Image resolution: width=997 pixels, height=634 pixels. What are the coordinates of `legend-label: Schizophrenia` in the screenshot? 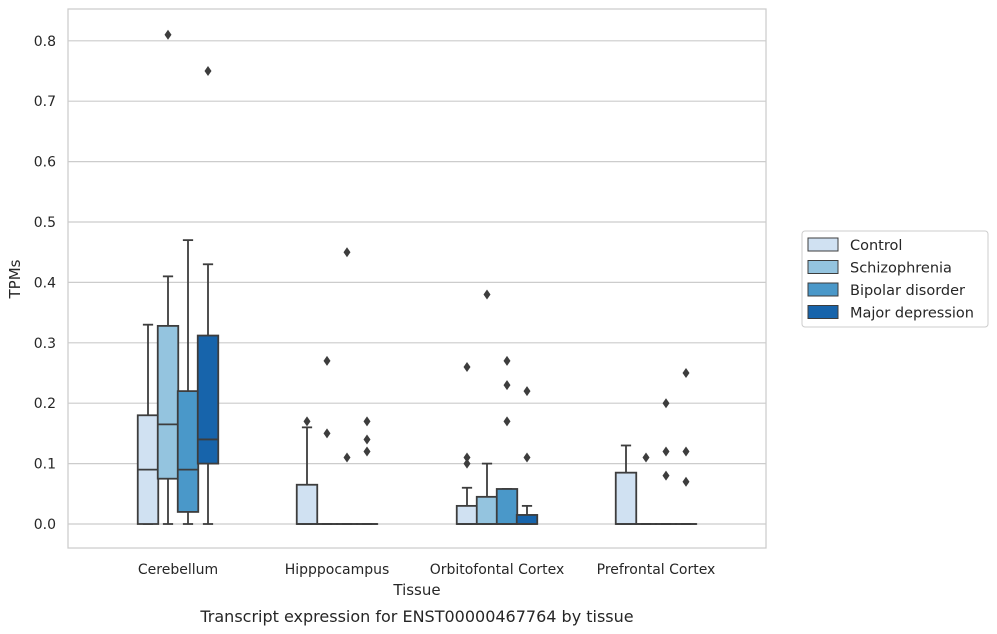 It's located at (901, 269).